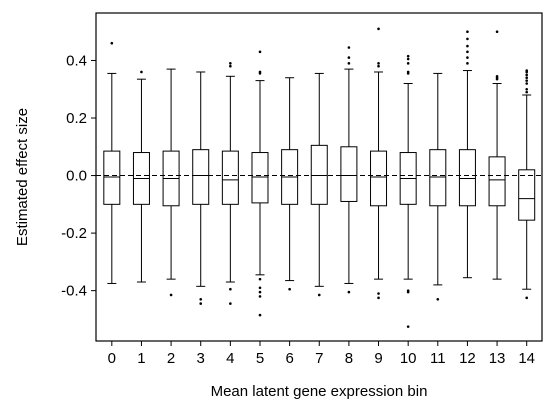  What do you see at coordinates (171, 358) in the screenshot?
I see `x-tick-label: 2` at bounding box center [171, 358].